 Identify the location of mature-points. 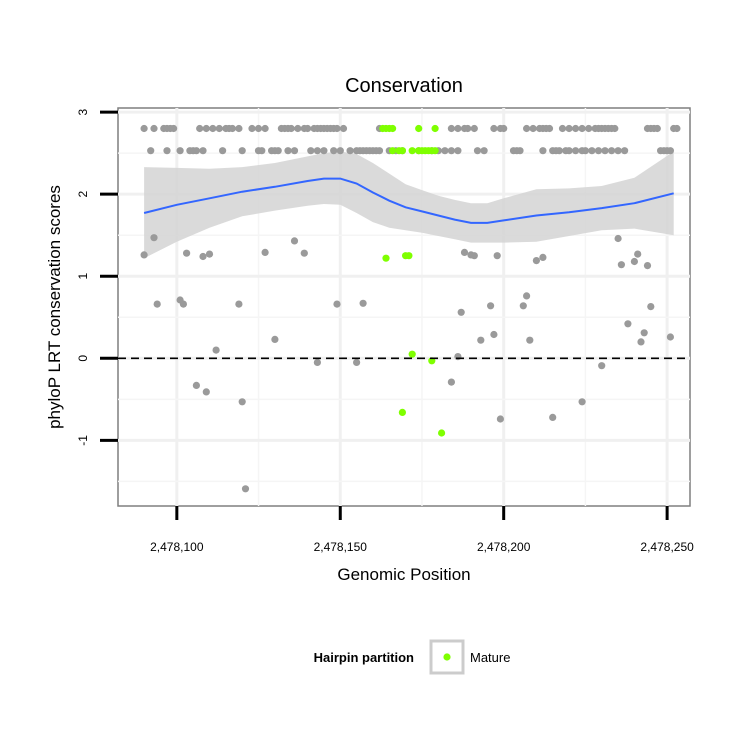
(412, 280).